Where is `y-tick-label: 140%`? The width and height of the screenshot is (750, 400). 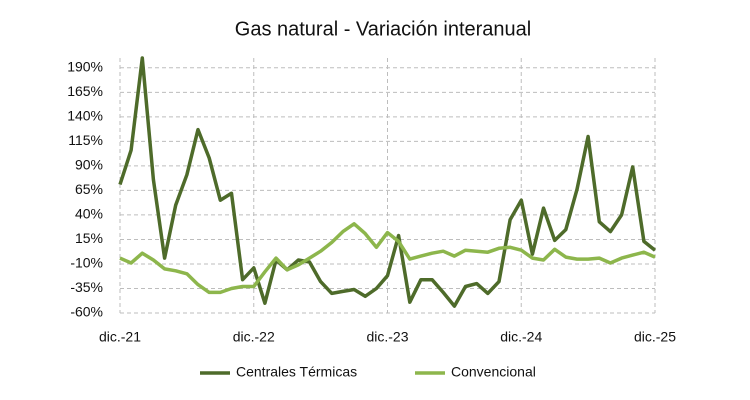
y-tick-label: 140% is located at coordinates (85, 116).